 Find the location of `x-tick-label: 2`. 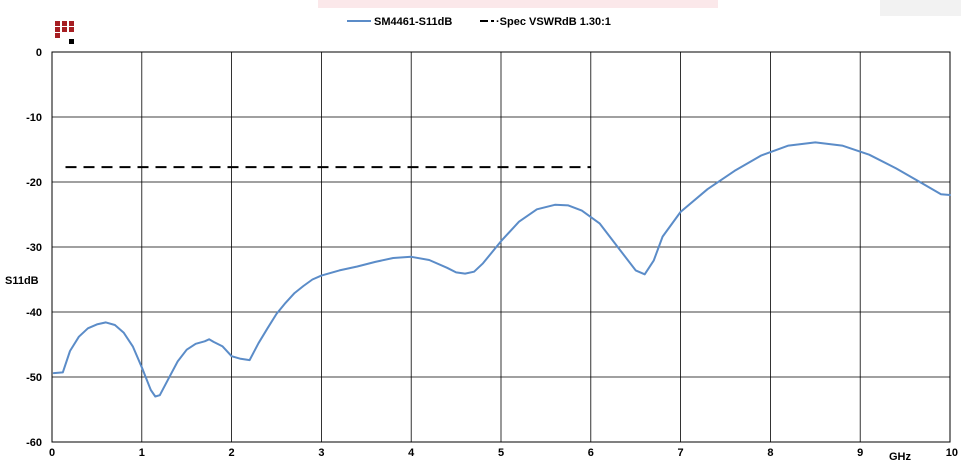

x-tick-label: 2 is located at coordinates (232, 453).